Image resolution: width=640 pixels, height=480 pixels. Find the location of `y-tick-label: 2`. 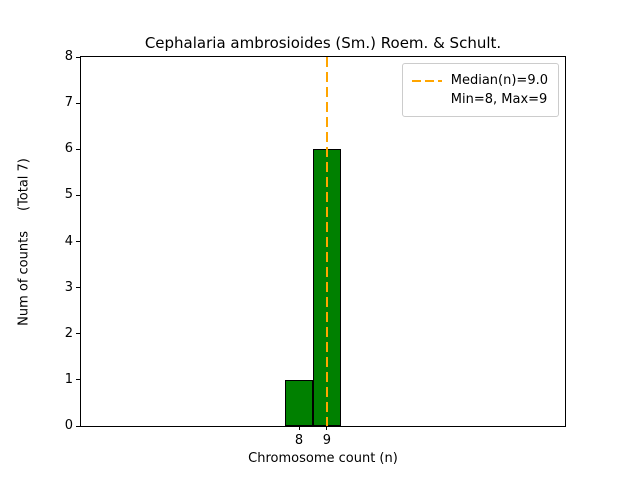

y-tick-label: 2 is located at coordinates (68, 333).